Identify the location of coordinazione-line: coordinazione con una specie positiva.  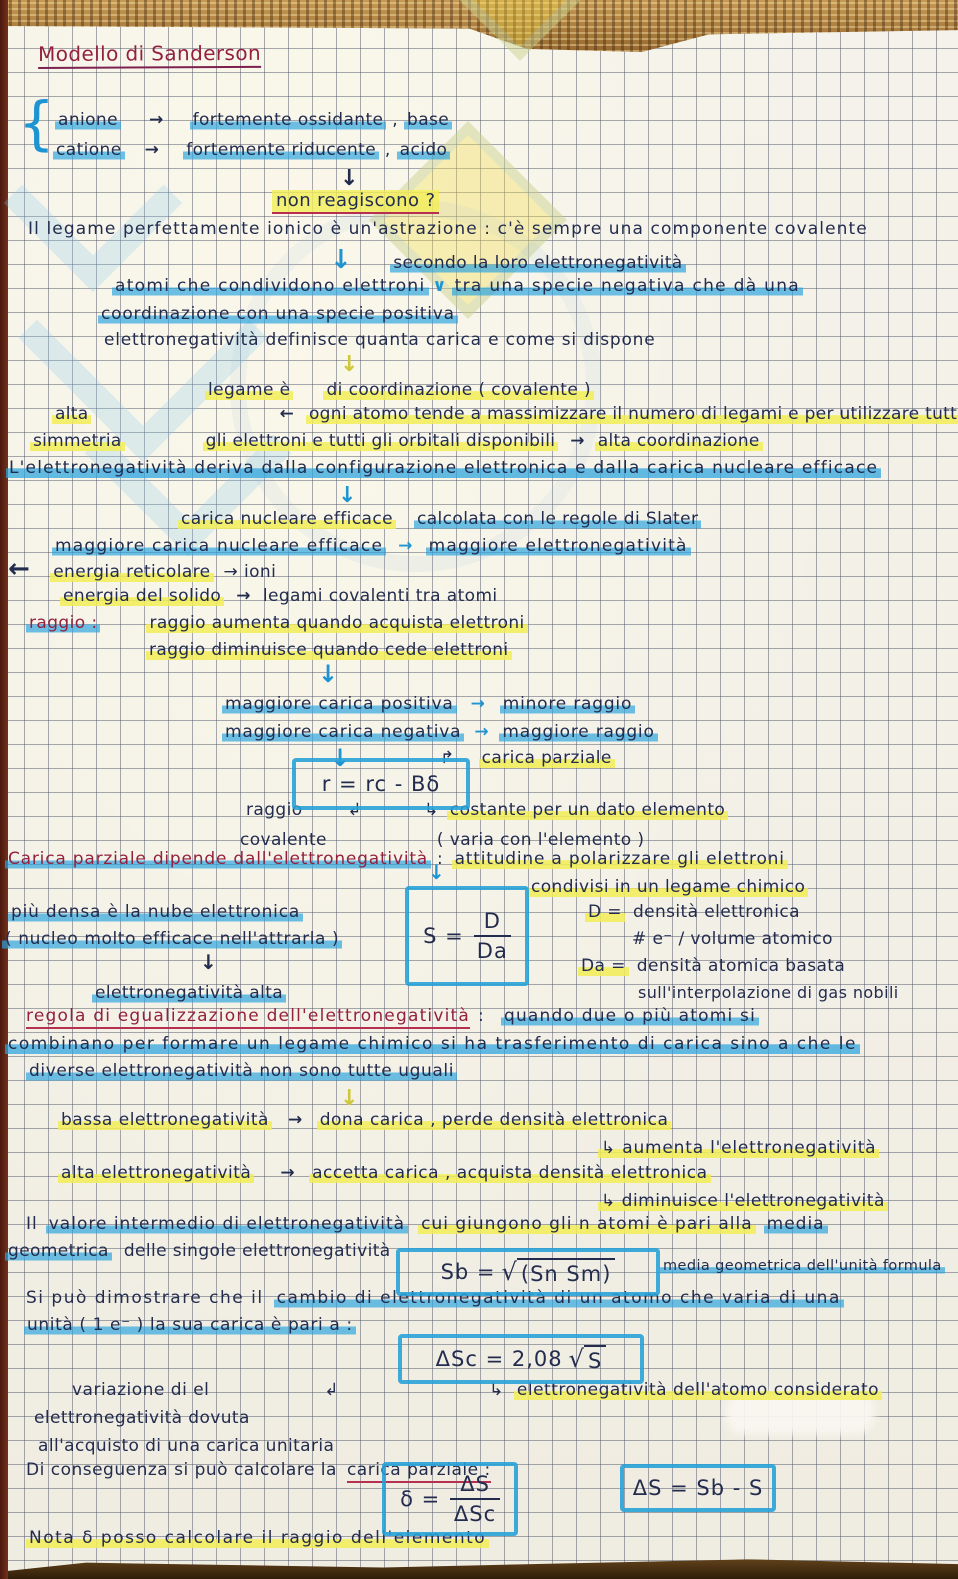
(278, 314).